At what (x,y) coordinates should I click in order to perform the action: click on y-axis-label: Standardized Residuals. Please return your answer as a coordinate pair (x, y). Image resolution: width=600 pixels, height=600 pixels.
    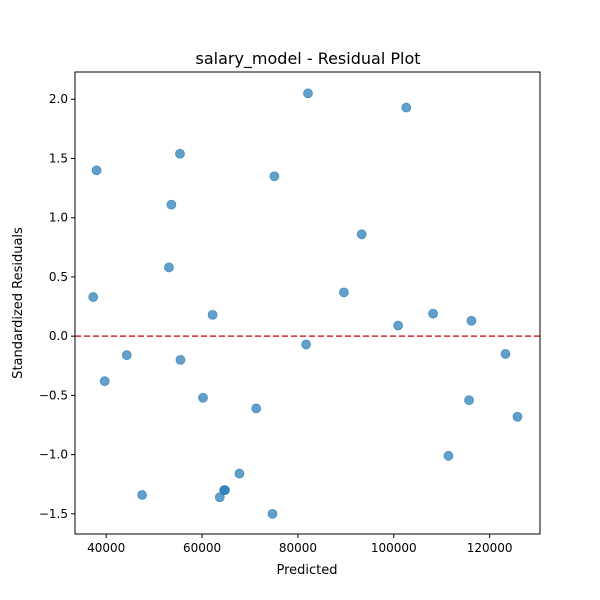
    Looking at the image, I should click on (18, 303).